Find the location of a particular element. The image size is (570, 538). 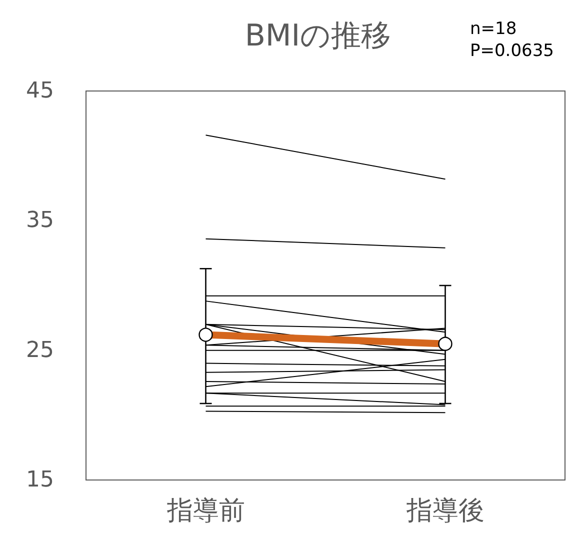

x-tick-label: 指導後 is located at coordinates (444, 511).